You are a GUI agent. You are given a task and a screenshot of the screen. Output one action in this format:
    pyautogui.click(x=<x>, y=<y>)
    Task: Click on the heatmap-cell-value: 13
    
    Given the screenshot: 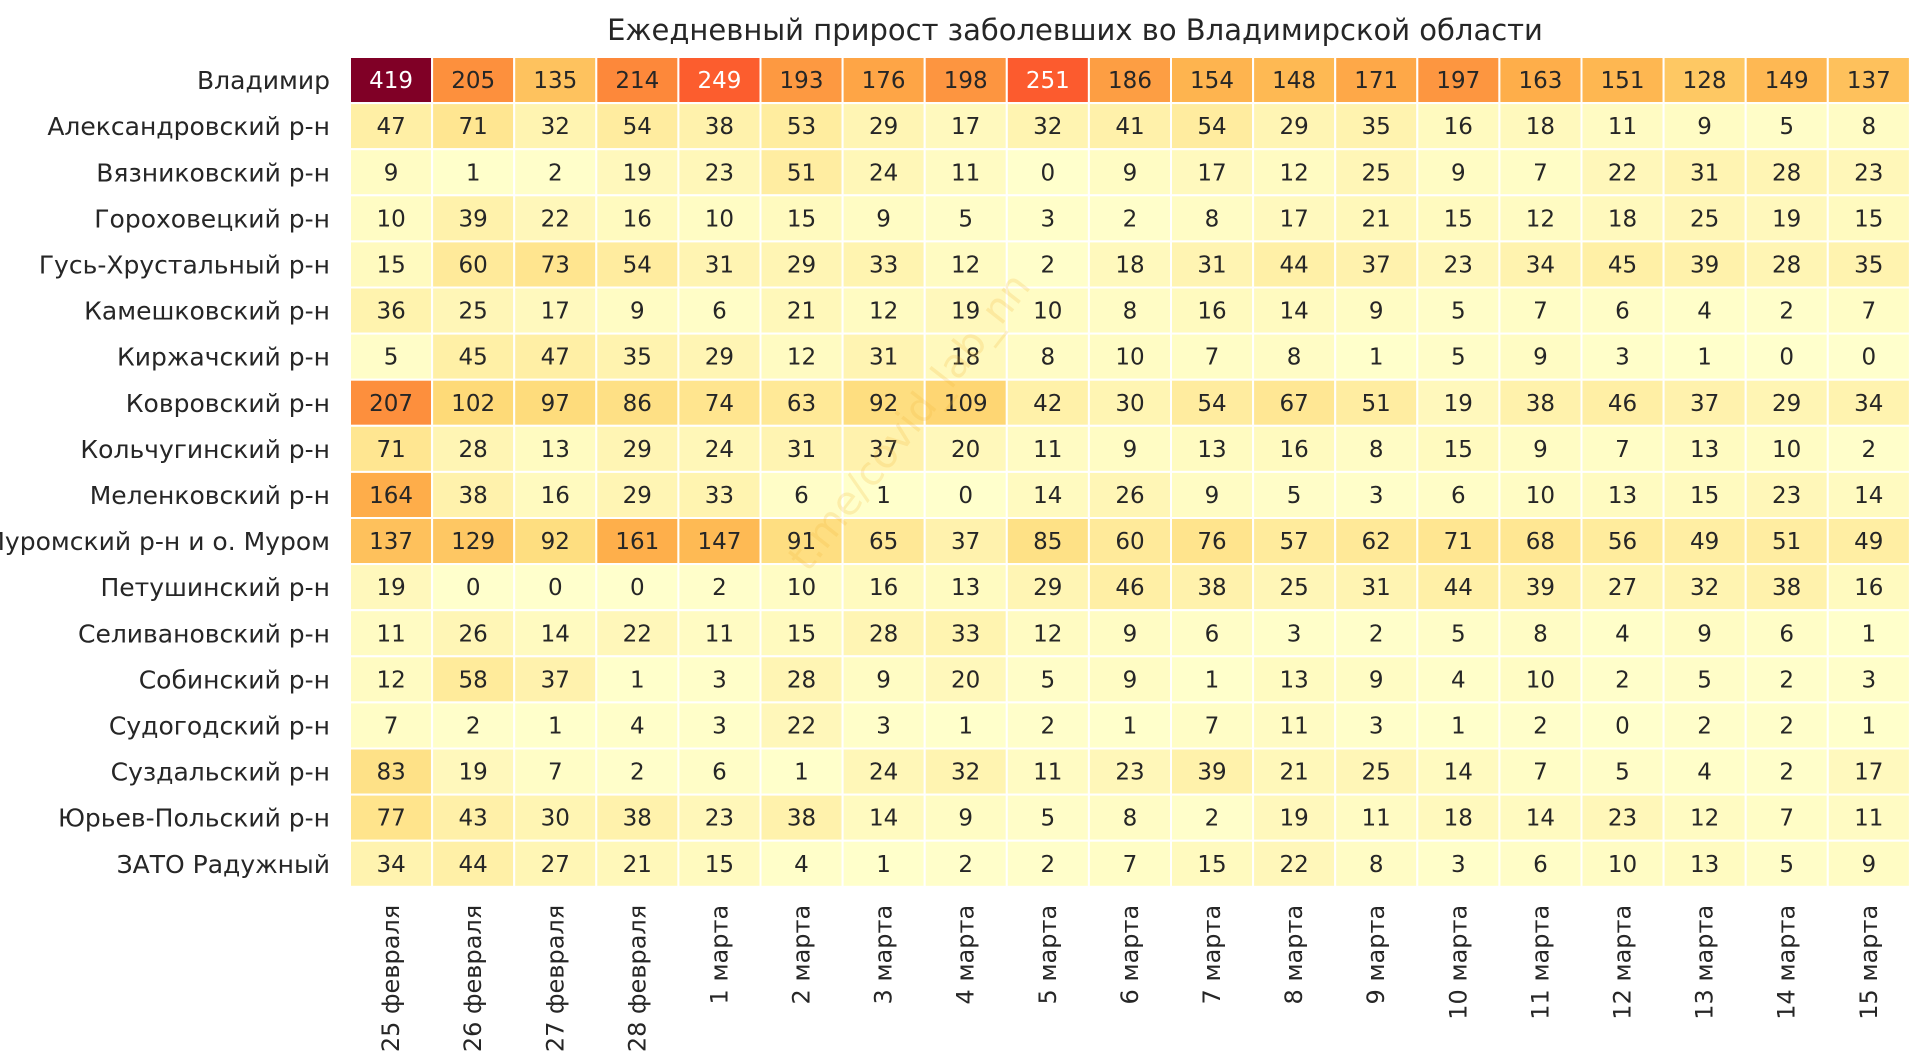 What is the action you would take?
    pyautogui.click(x=1704, y=450)
    